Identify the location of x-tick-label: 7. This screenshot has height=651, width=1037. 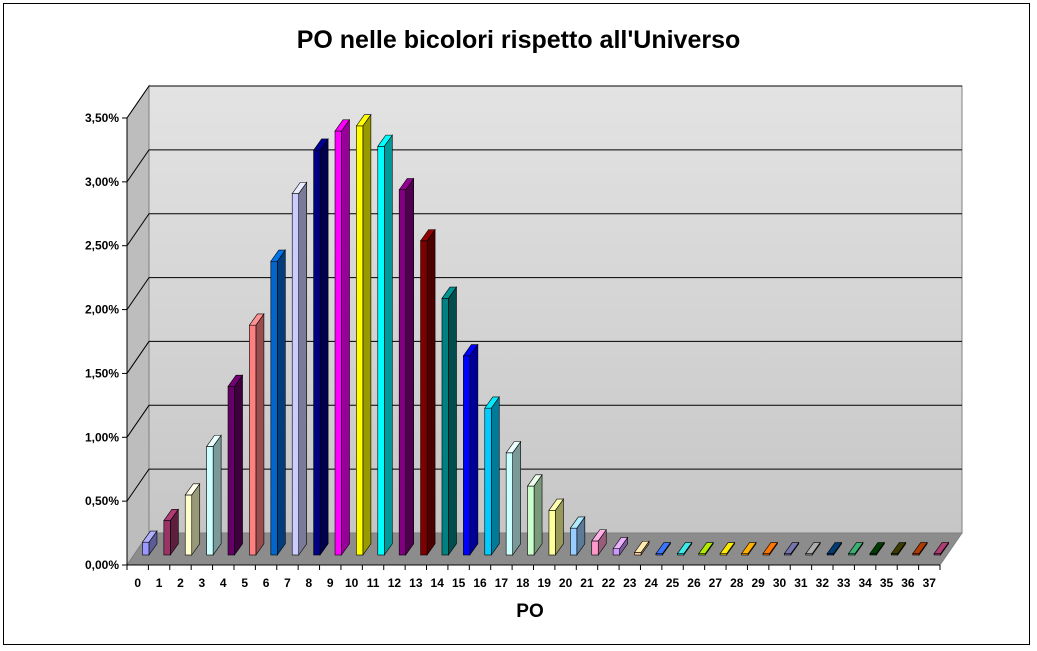
(287, 583).